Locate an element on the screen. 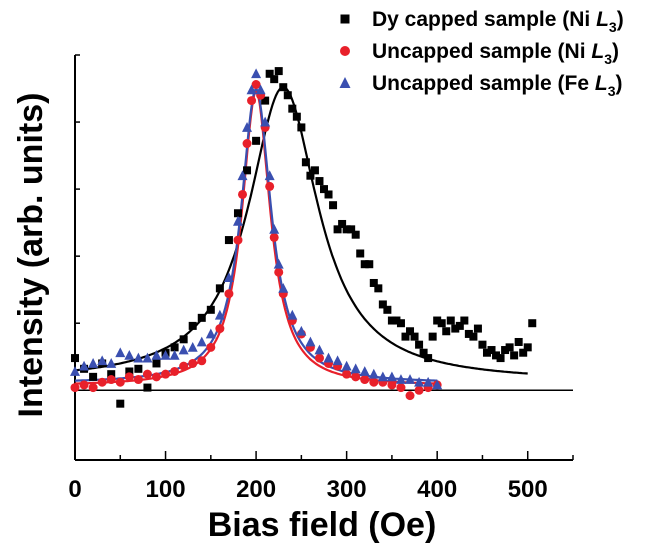 The width and height of the screenshot is (668, 543). x-tick-label: 400 is located at coordinates (437, 489).